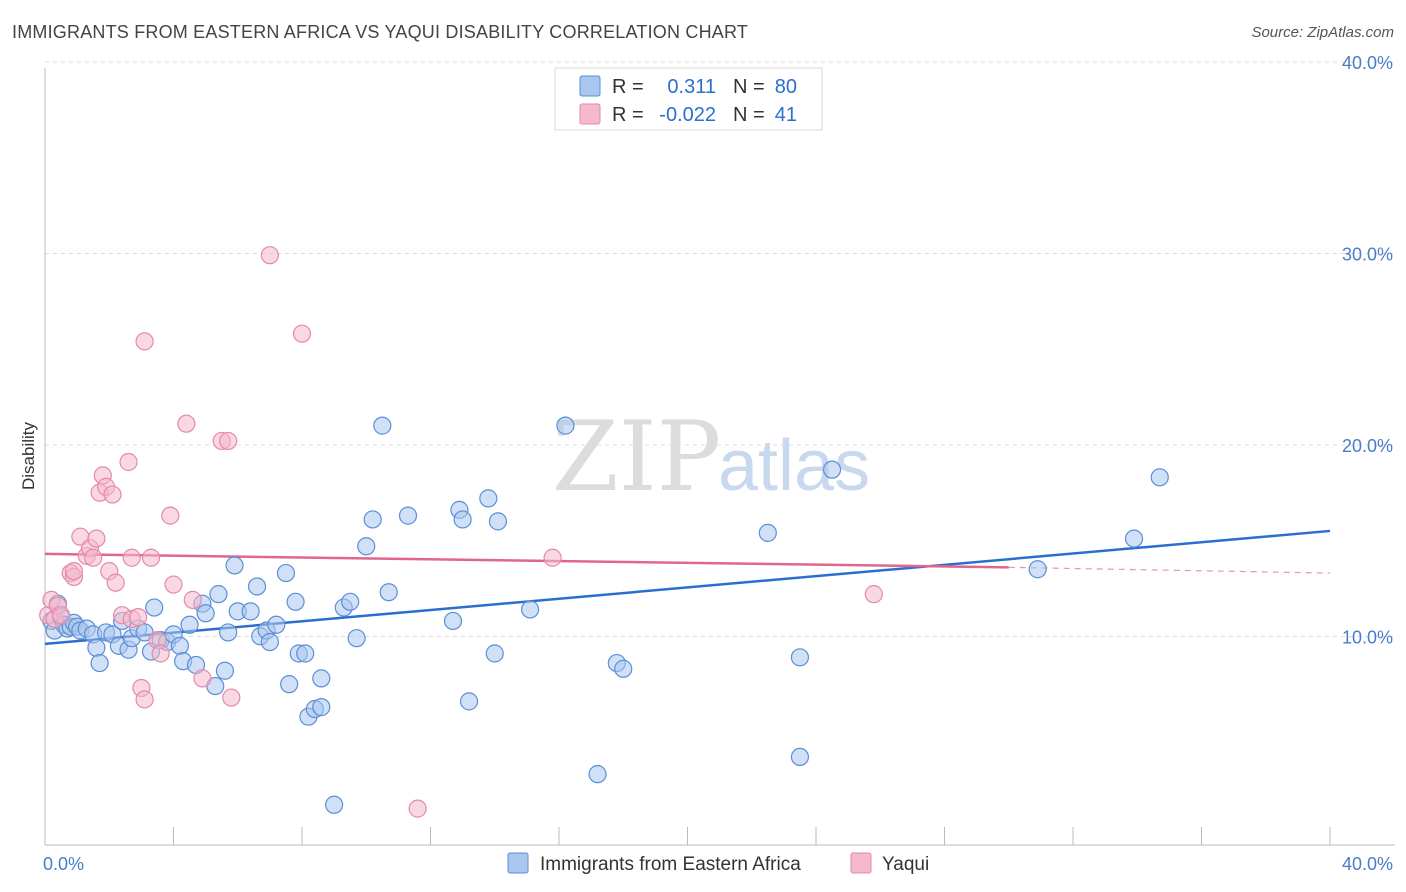 The image size is (1406, 892). I want to click on legend: R = 0.311 N = 80 R = -0.022 N = 41, so click(688, 99).